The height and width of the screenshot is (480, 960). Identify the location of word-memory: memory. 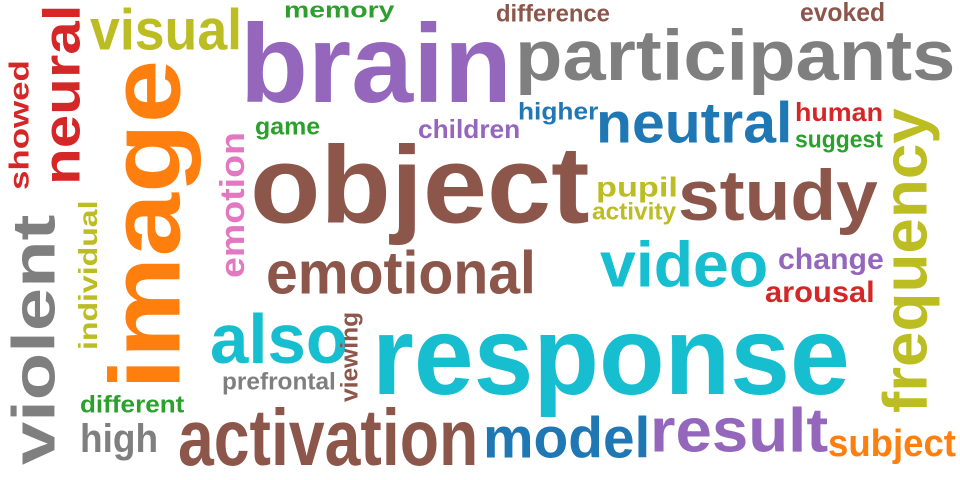
(339, 11).